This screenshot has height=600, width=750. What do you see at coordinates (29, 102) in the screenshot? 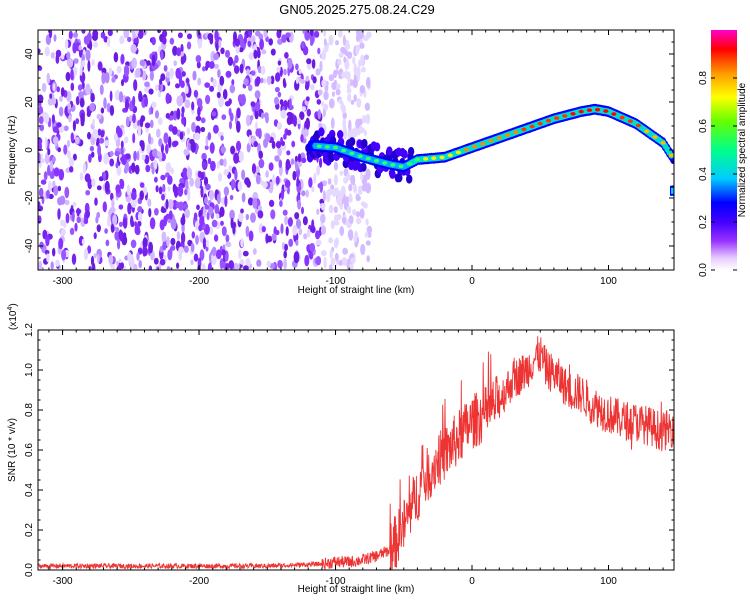
I see `y-tick-label: 20` at bounding box center [29, 102].